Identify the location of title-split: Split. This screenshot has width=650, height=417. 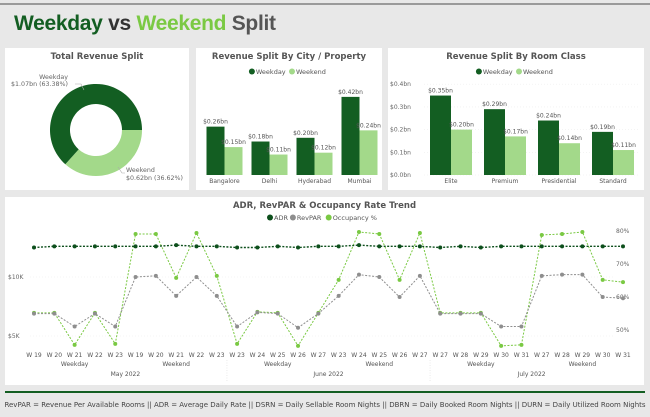
(253, 23).